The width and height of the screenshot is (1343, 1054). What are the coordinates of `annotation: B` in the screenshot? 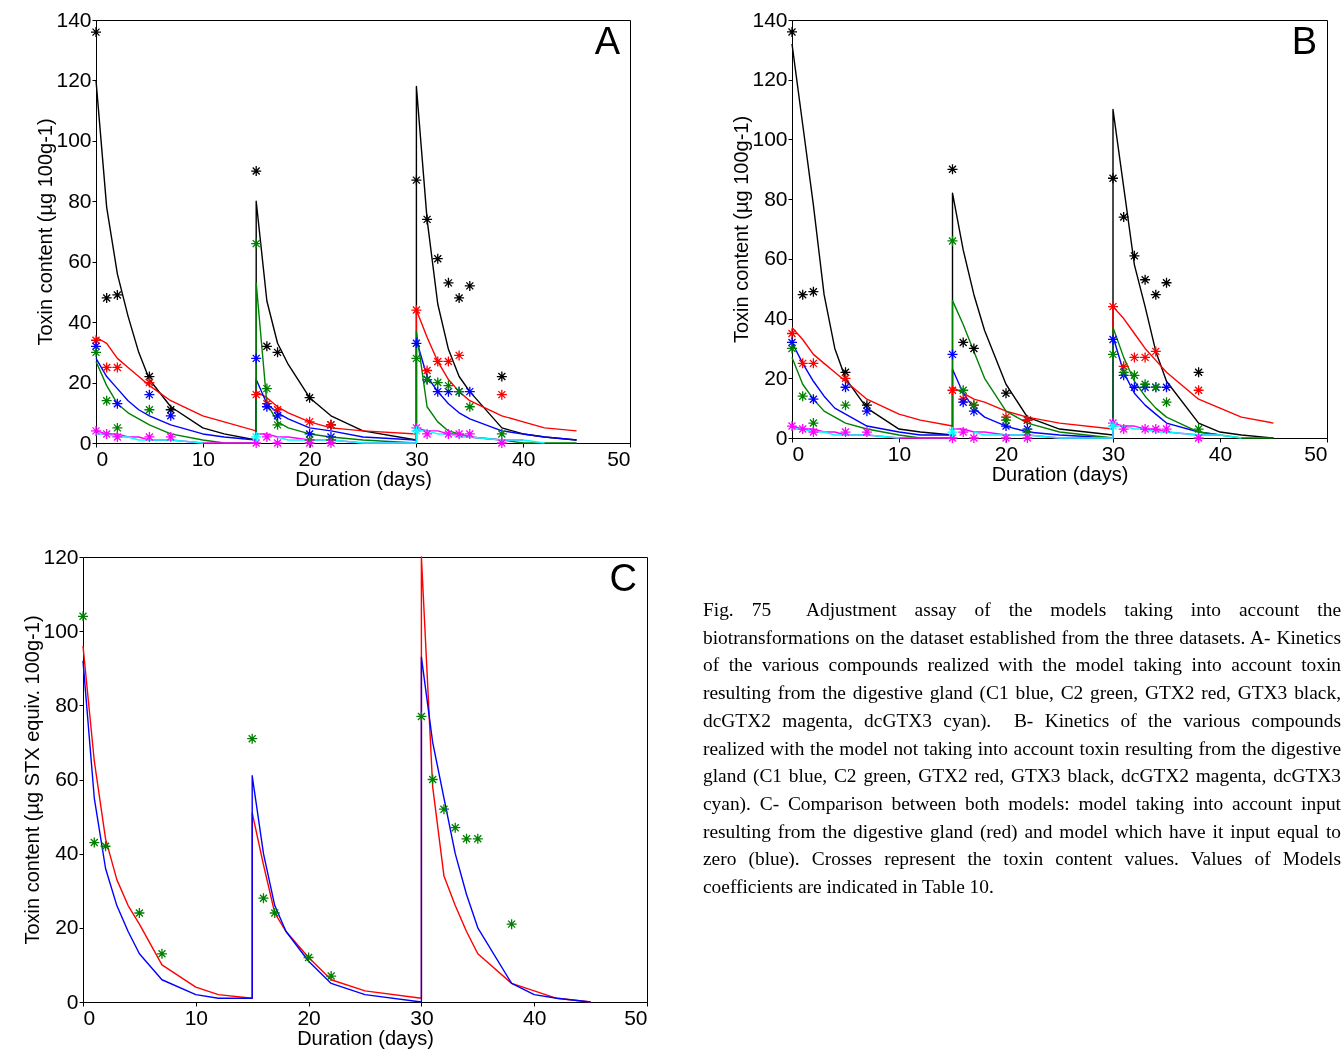 It's located at (1304, 41).